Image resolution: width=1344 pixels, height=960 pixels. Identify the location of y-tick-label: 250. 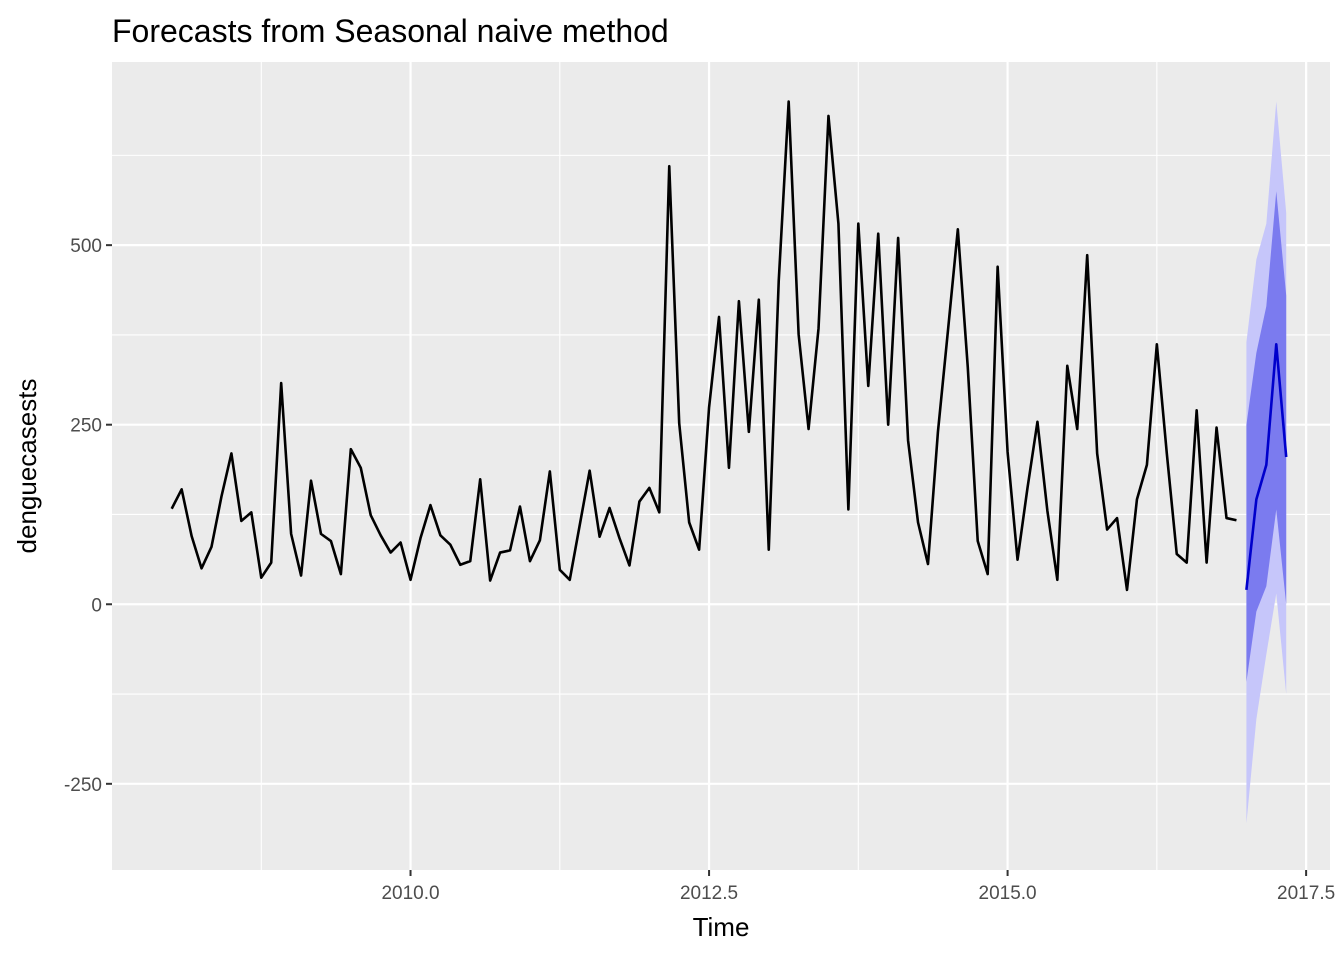
(86, 426).